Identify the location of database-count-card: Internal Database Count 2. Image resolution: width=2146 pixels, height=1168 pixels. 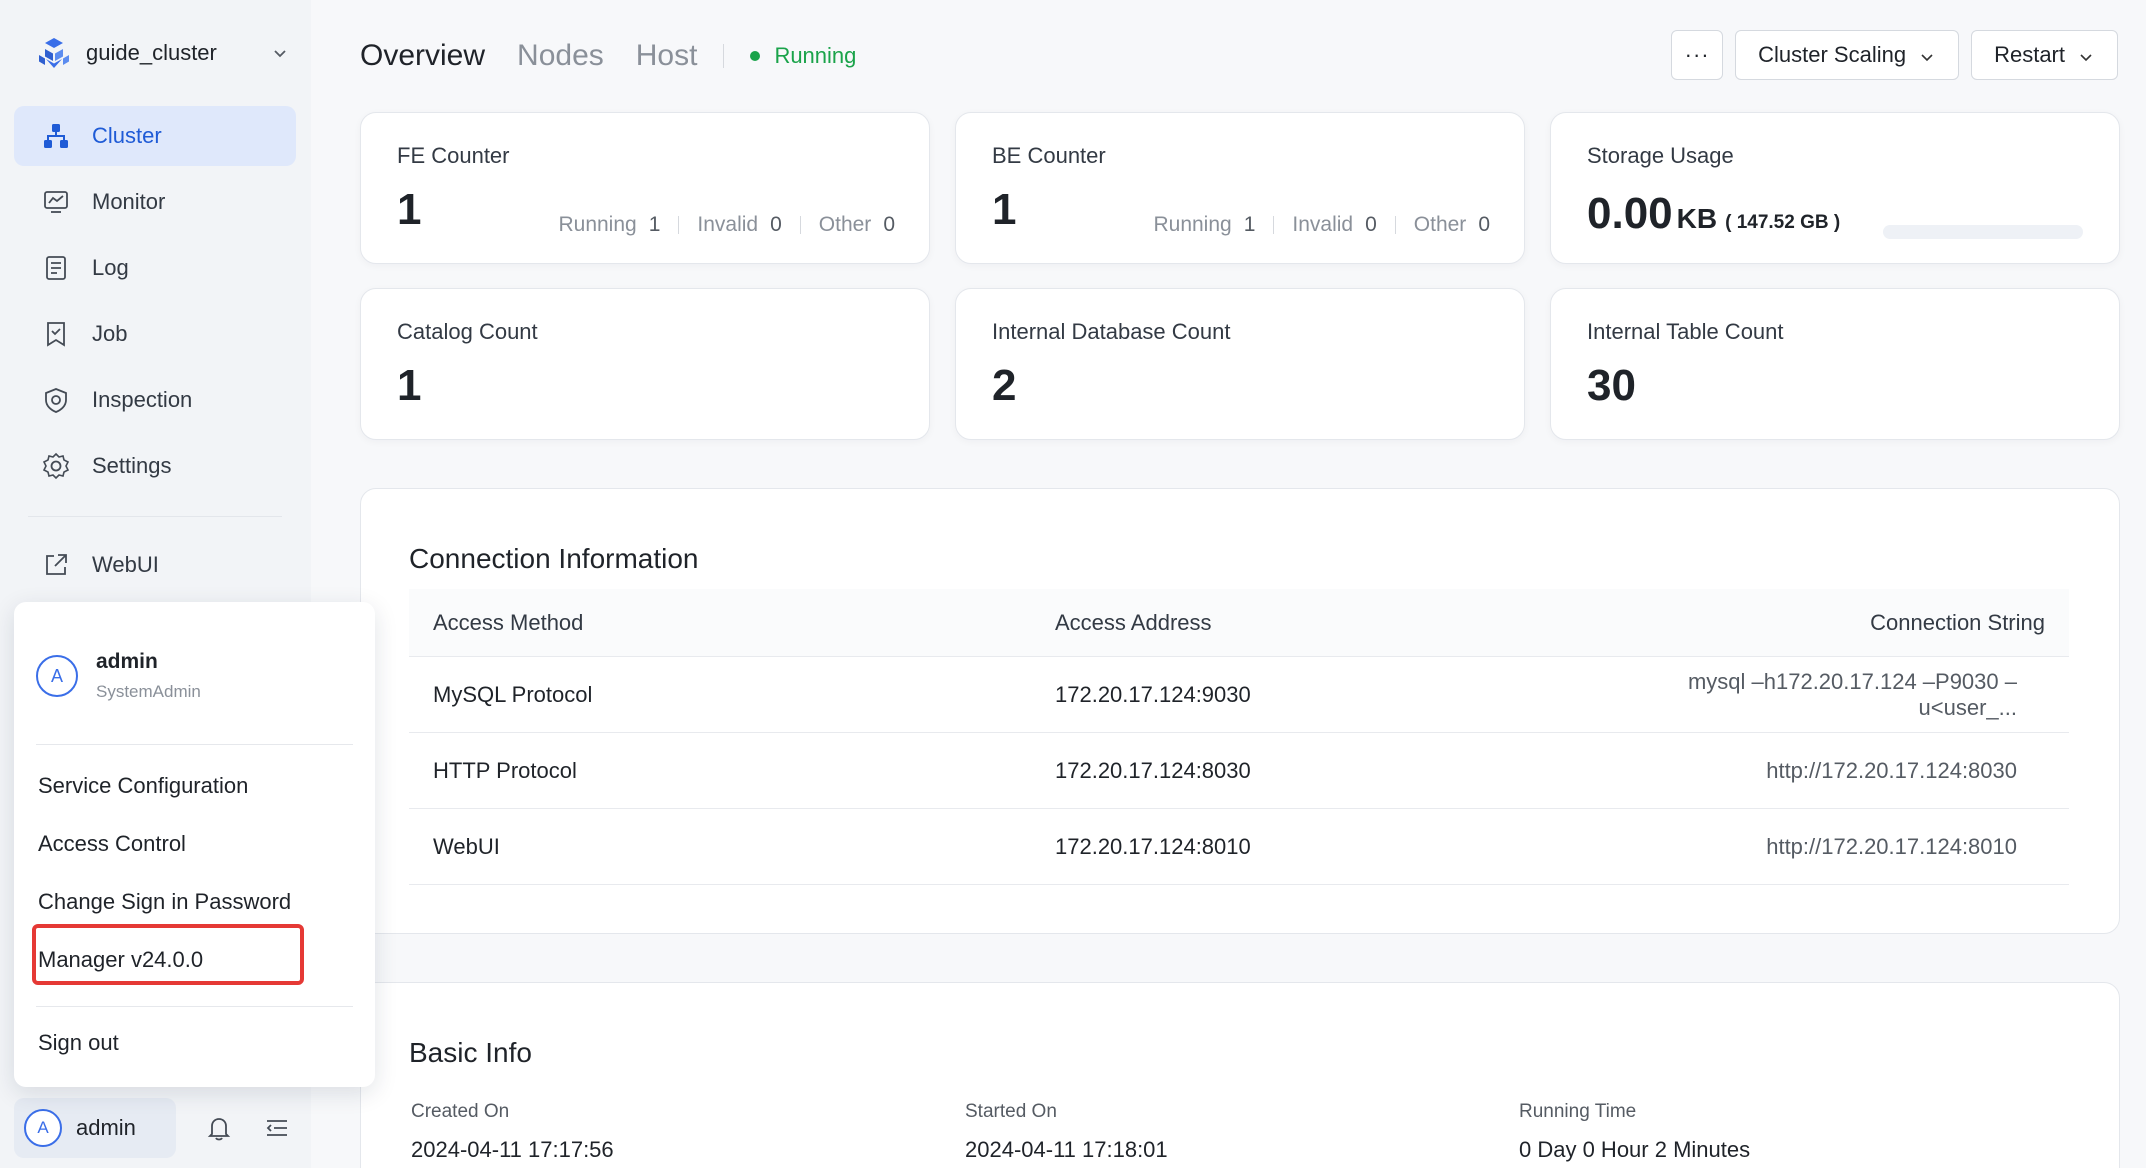
(1240, 364).